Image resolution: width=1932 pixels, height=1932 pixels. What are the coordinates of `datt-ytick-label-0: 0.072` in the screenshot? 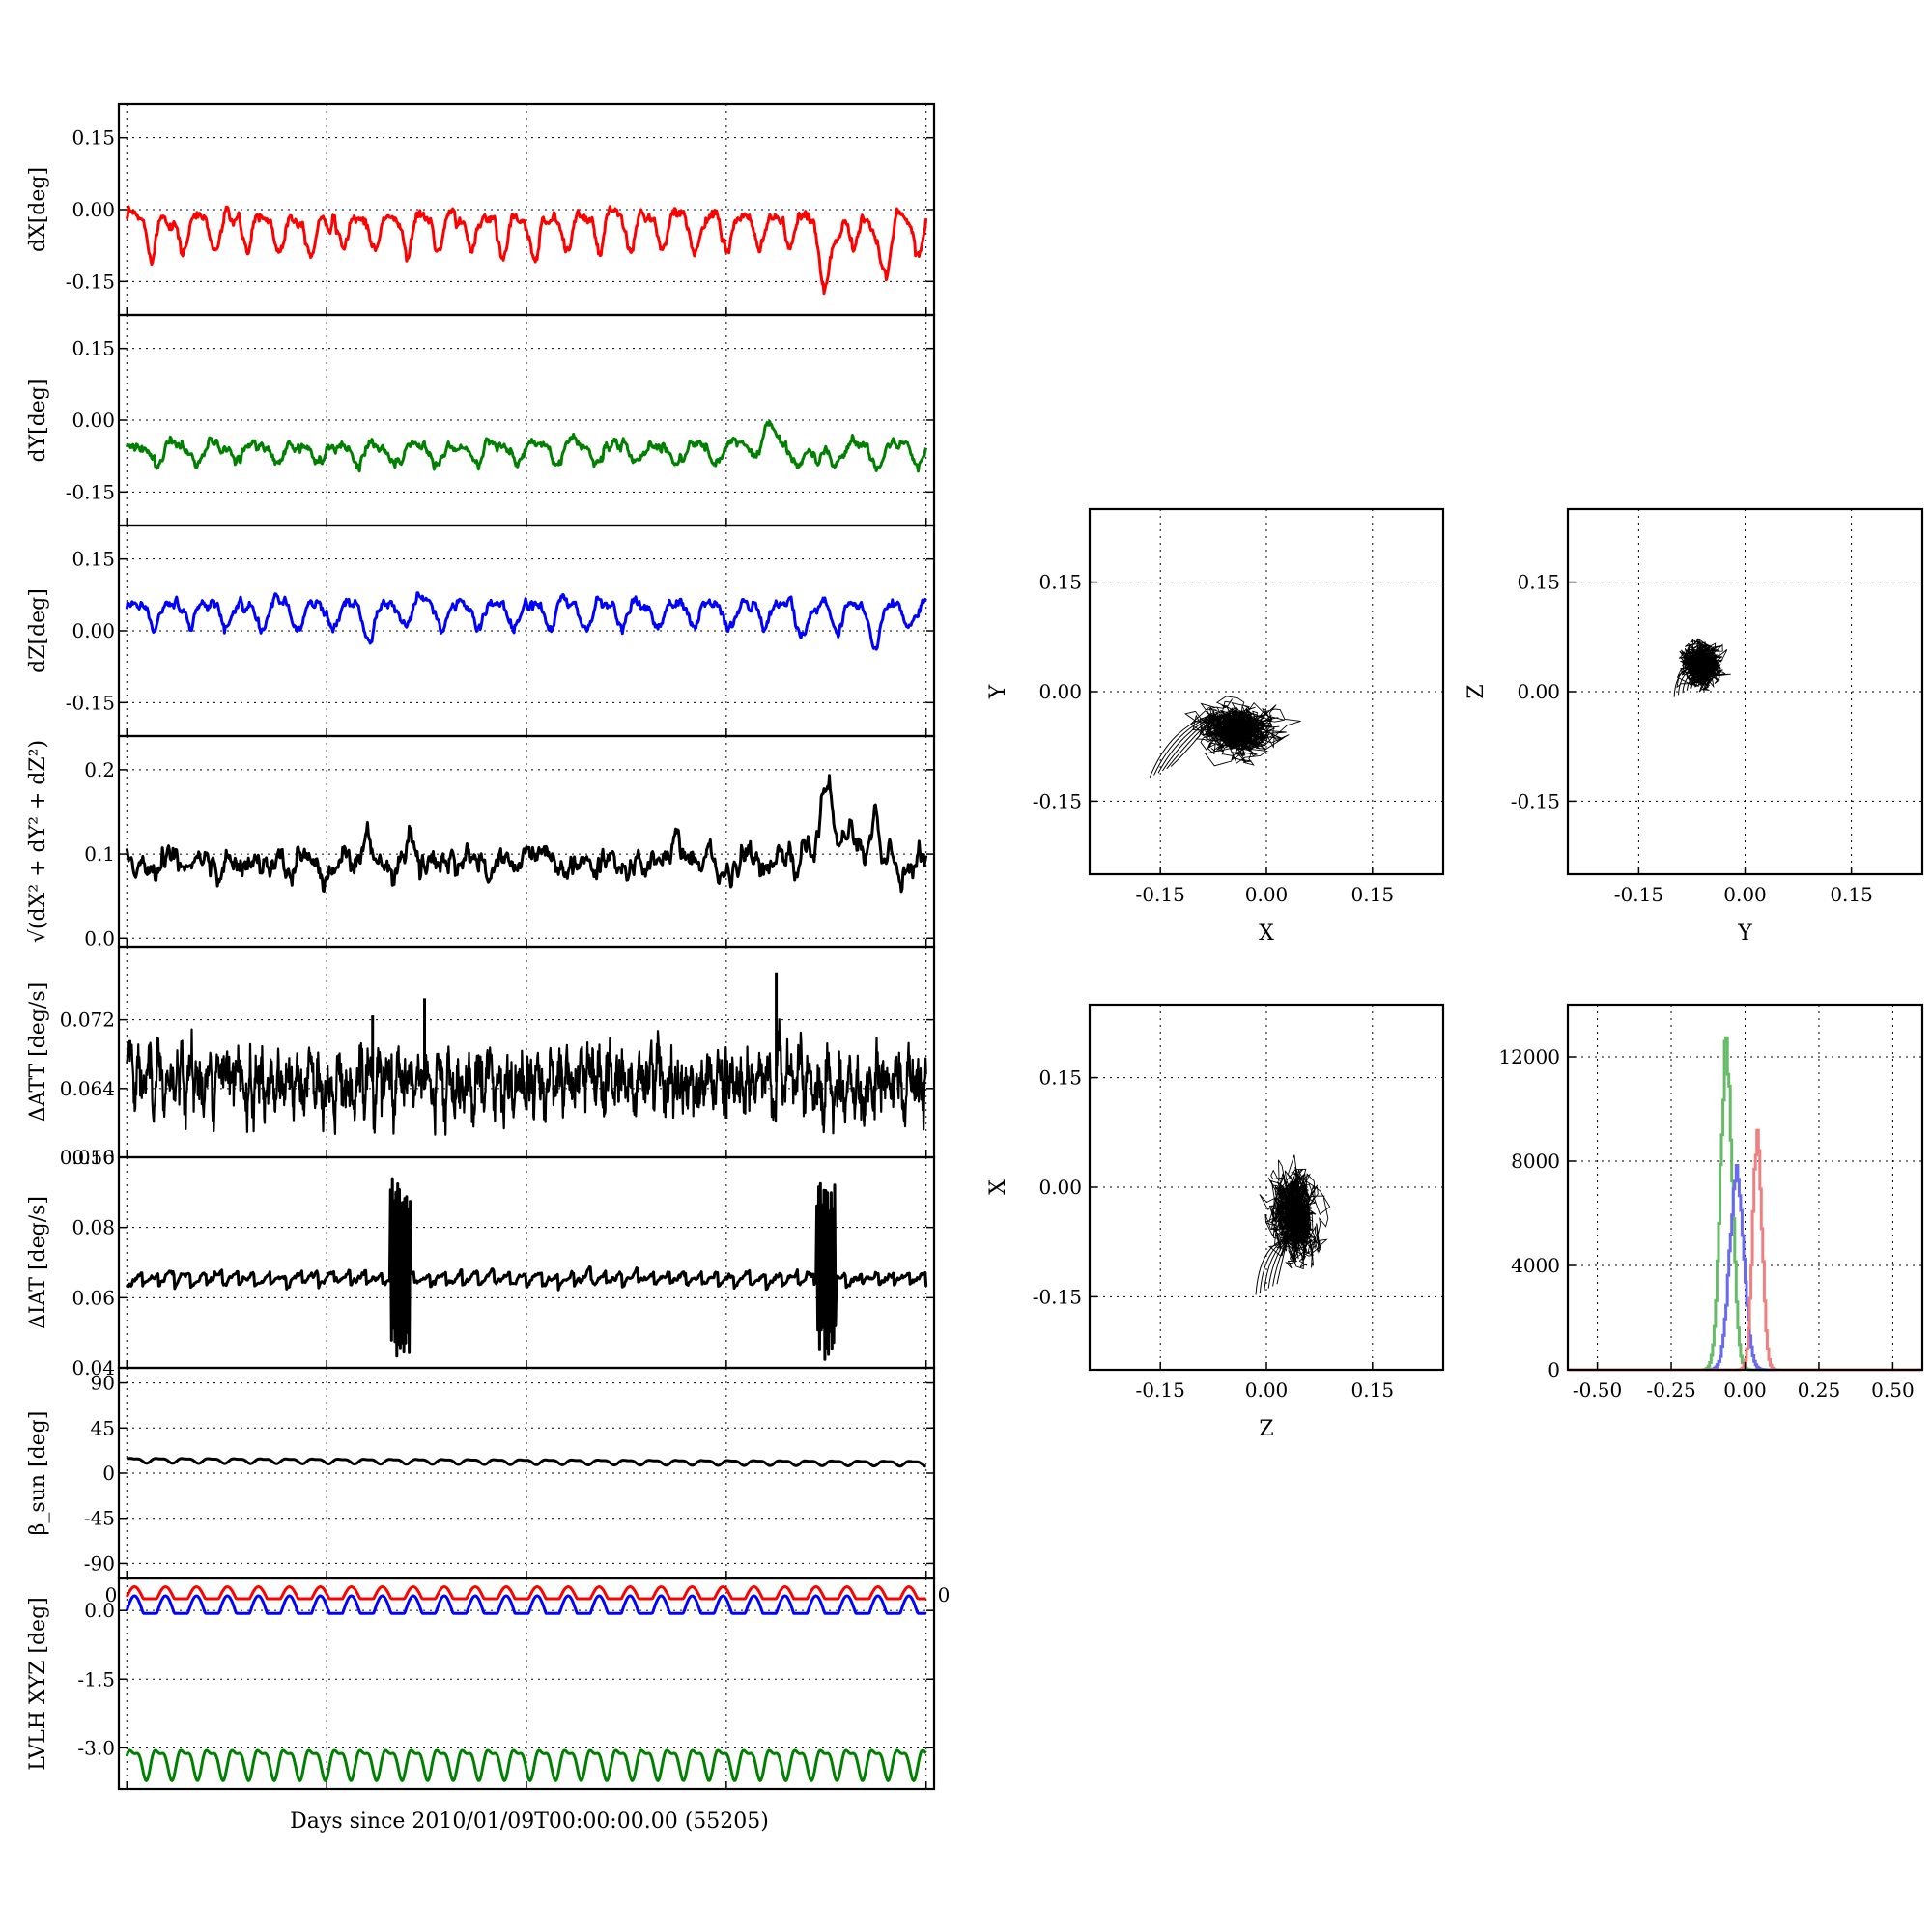 It's located at (87, 1021).